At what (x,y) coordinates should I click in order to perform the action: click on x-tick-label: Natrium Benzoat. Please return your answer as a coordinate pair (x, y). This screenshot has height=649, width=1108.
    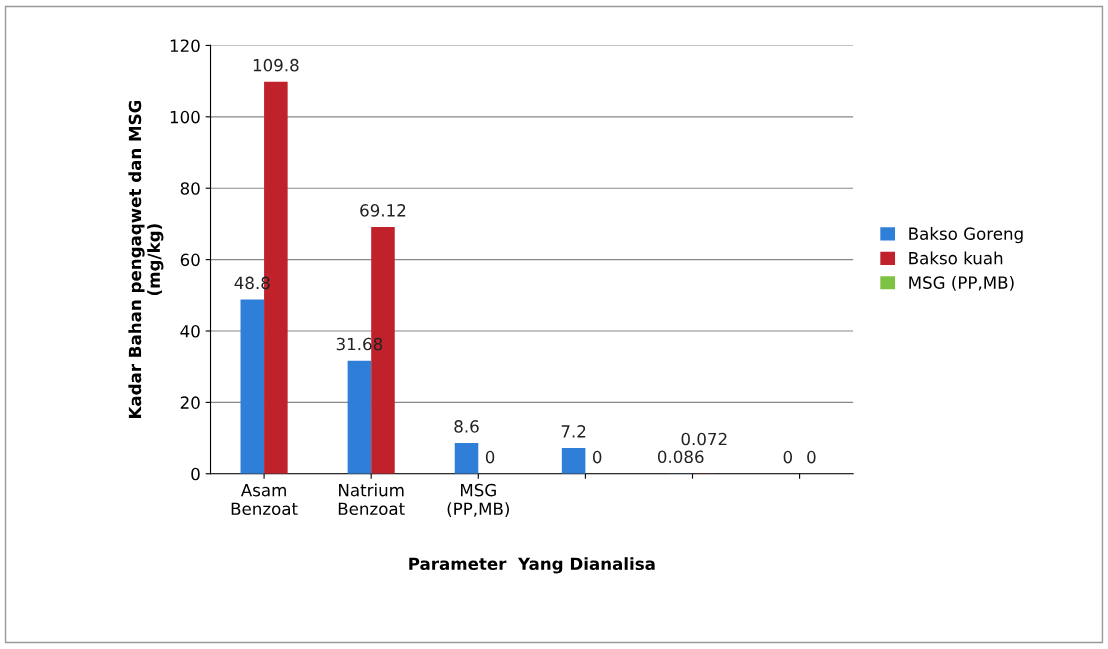
    Looking at the image, I should click on (371, 499).